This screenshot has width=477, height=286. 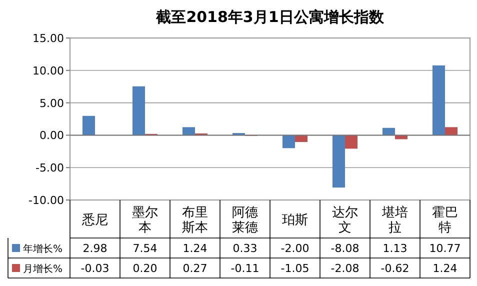 What do you see at coordinates (46, 200) in the screenshot?
I see `y-tick-label: -10.00` at bounding box center [46, 200].